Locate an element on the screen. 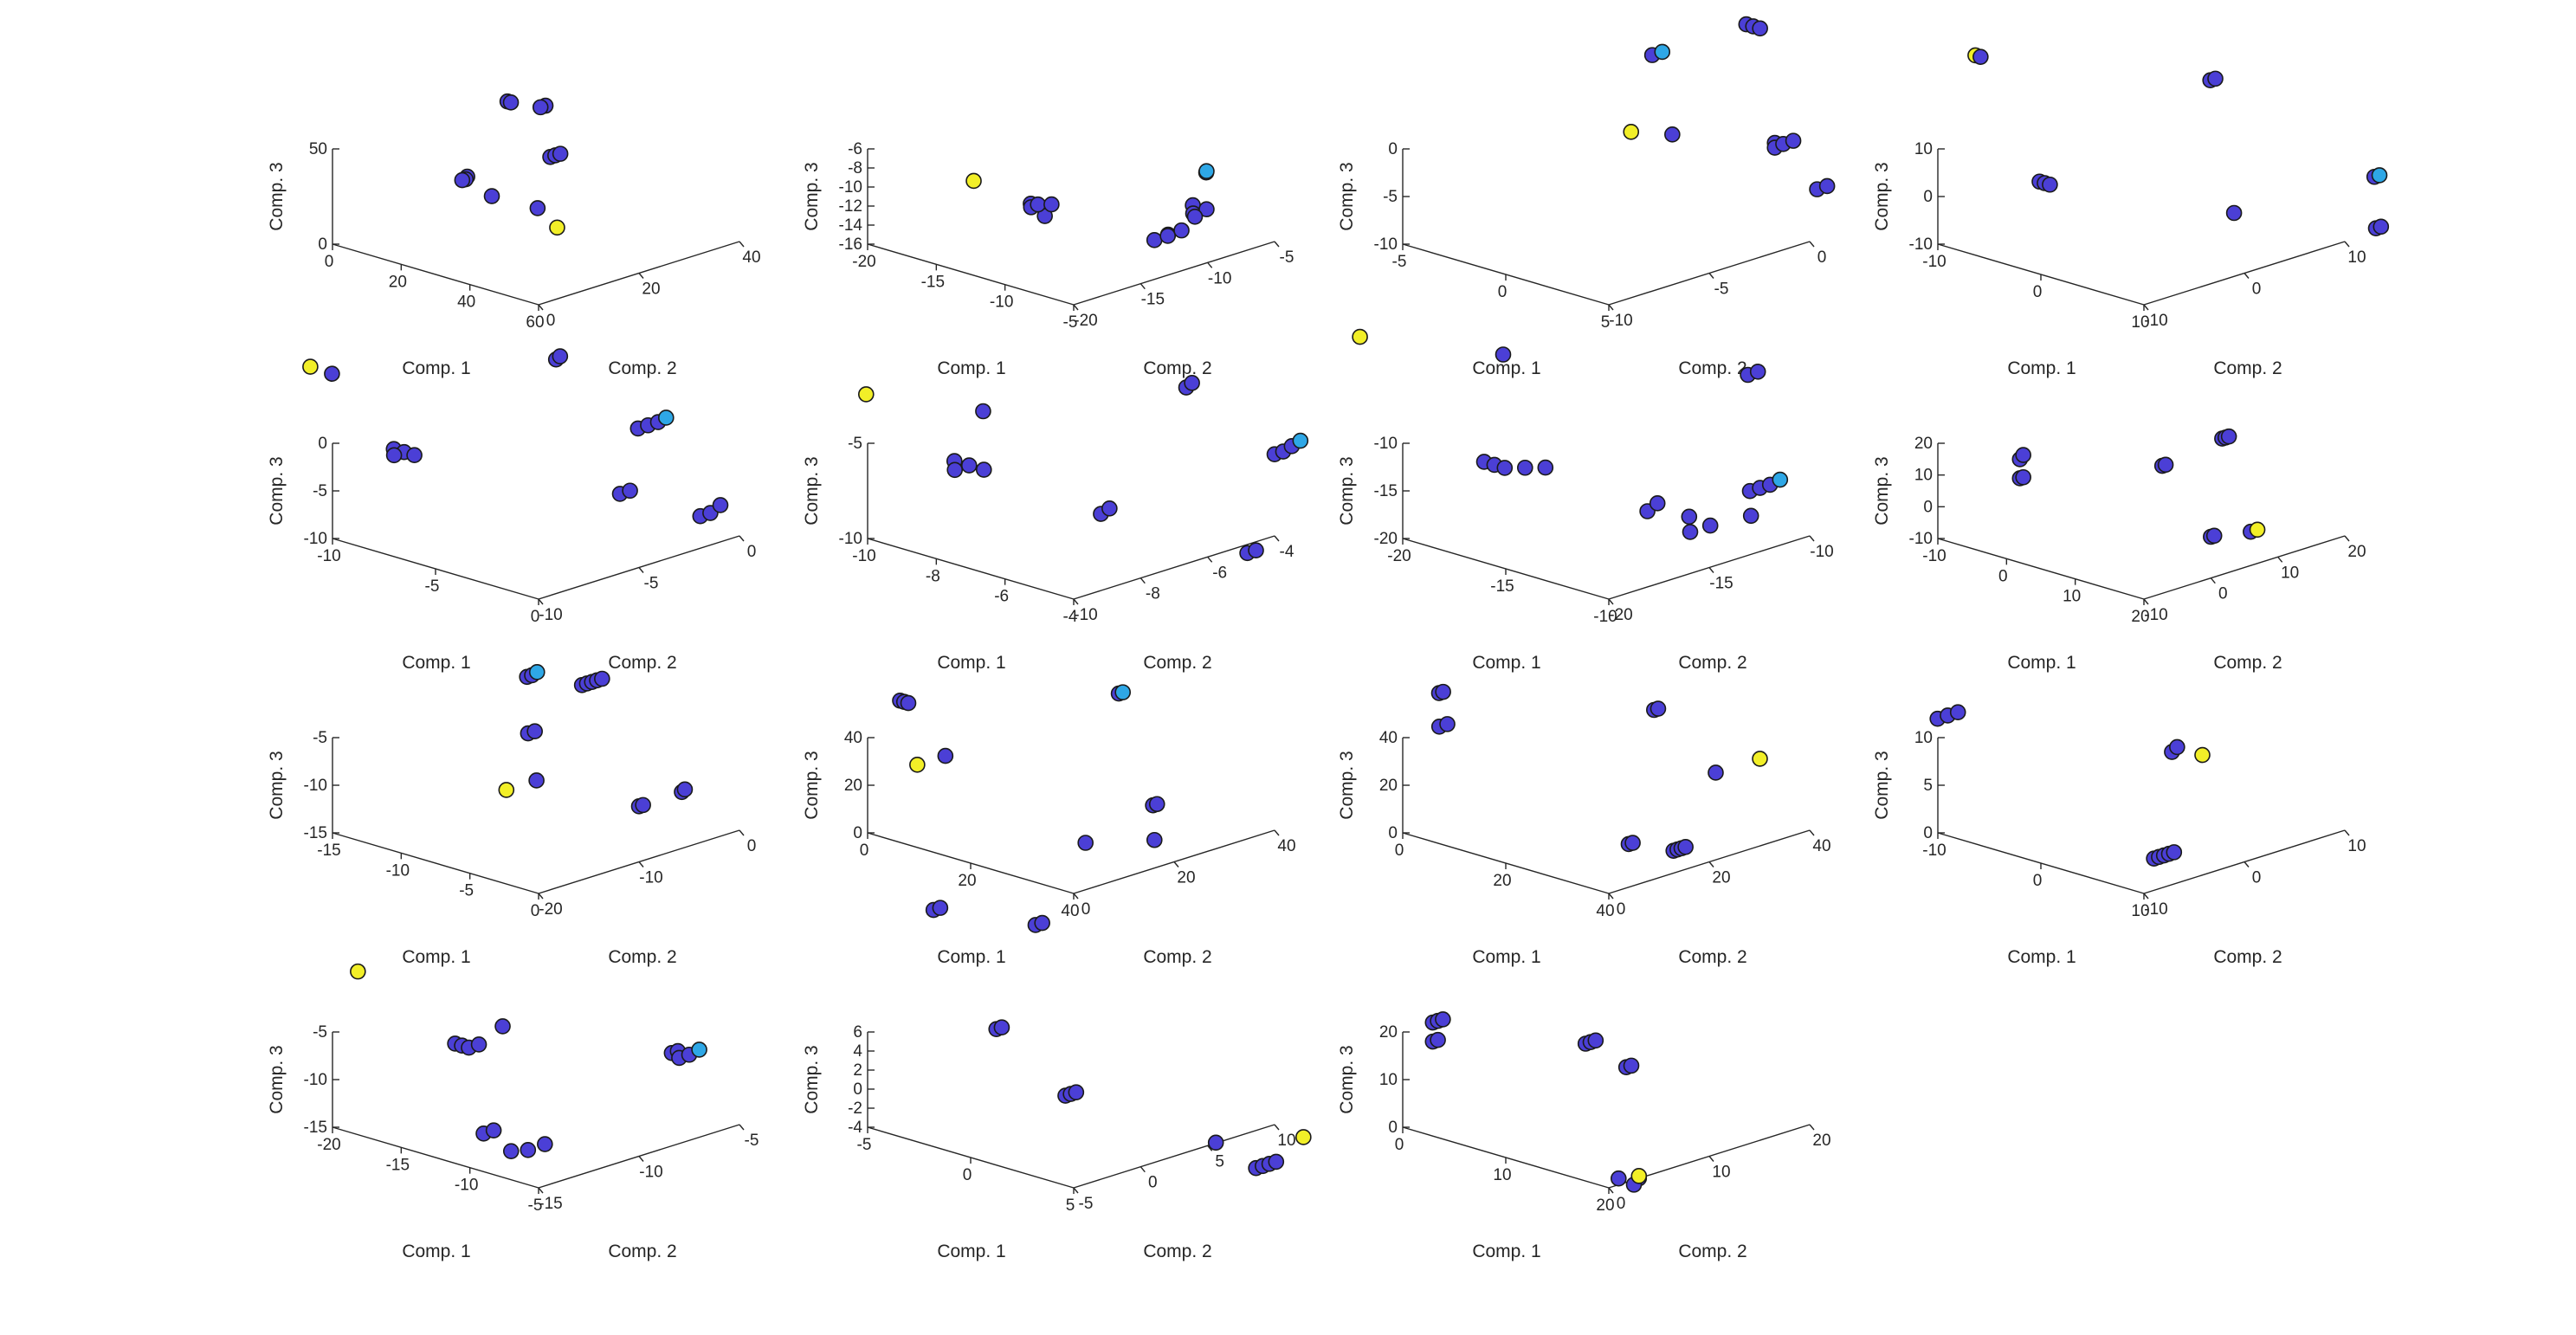 This screenshot has width=2576, height=1335. comp1-tick-label: 10 is located at coordinates (2072, 597).